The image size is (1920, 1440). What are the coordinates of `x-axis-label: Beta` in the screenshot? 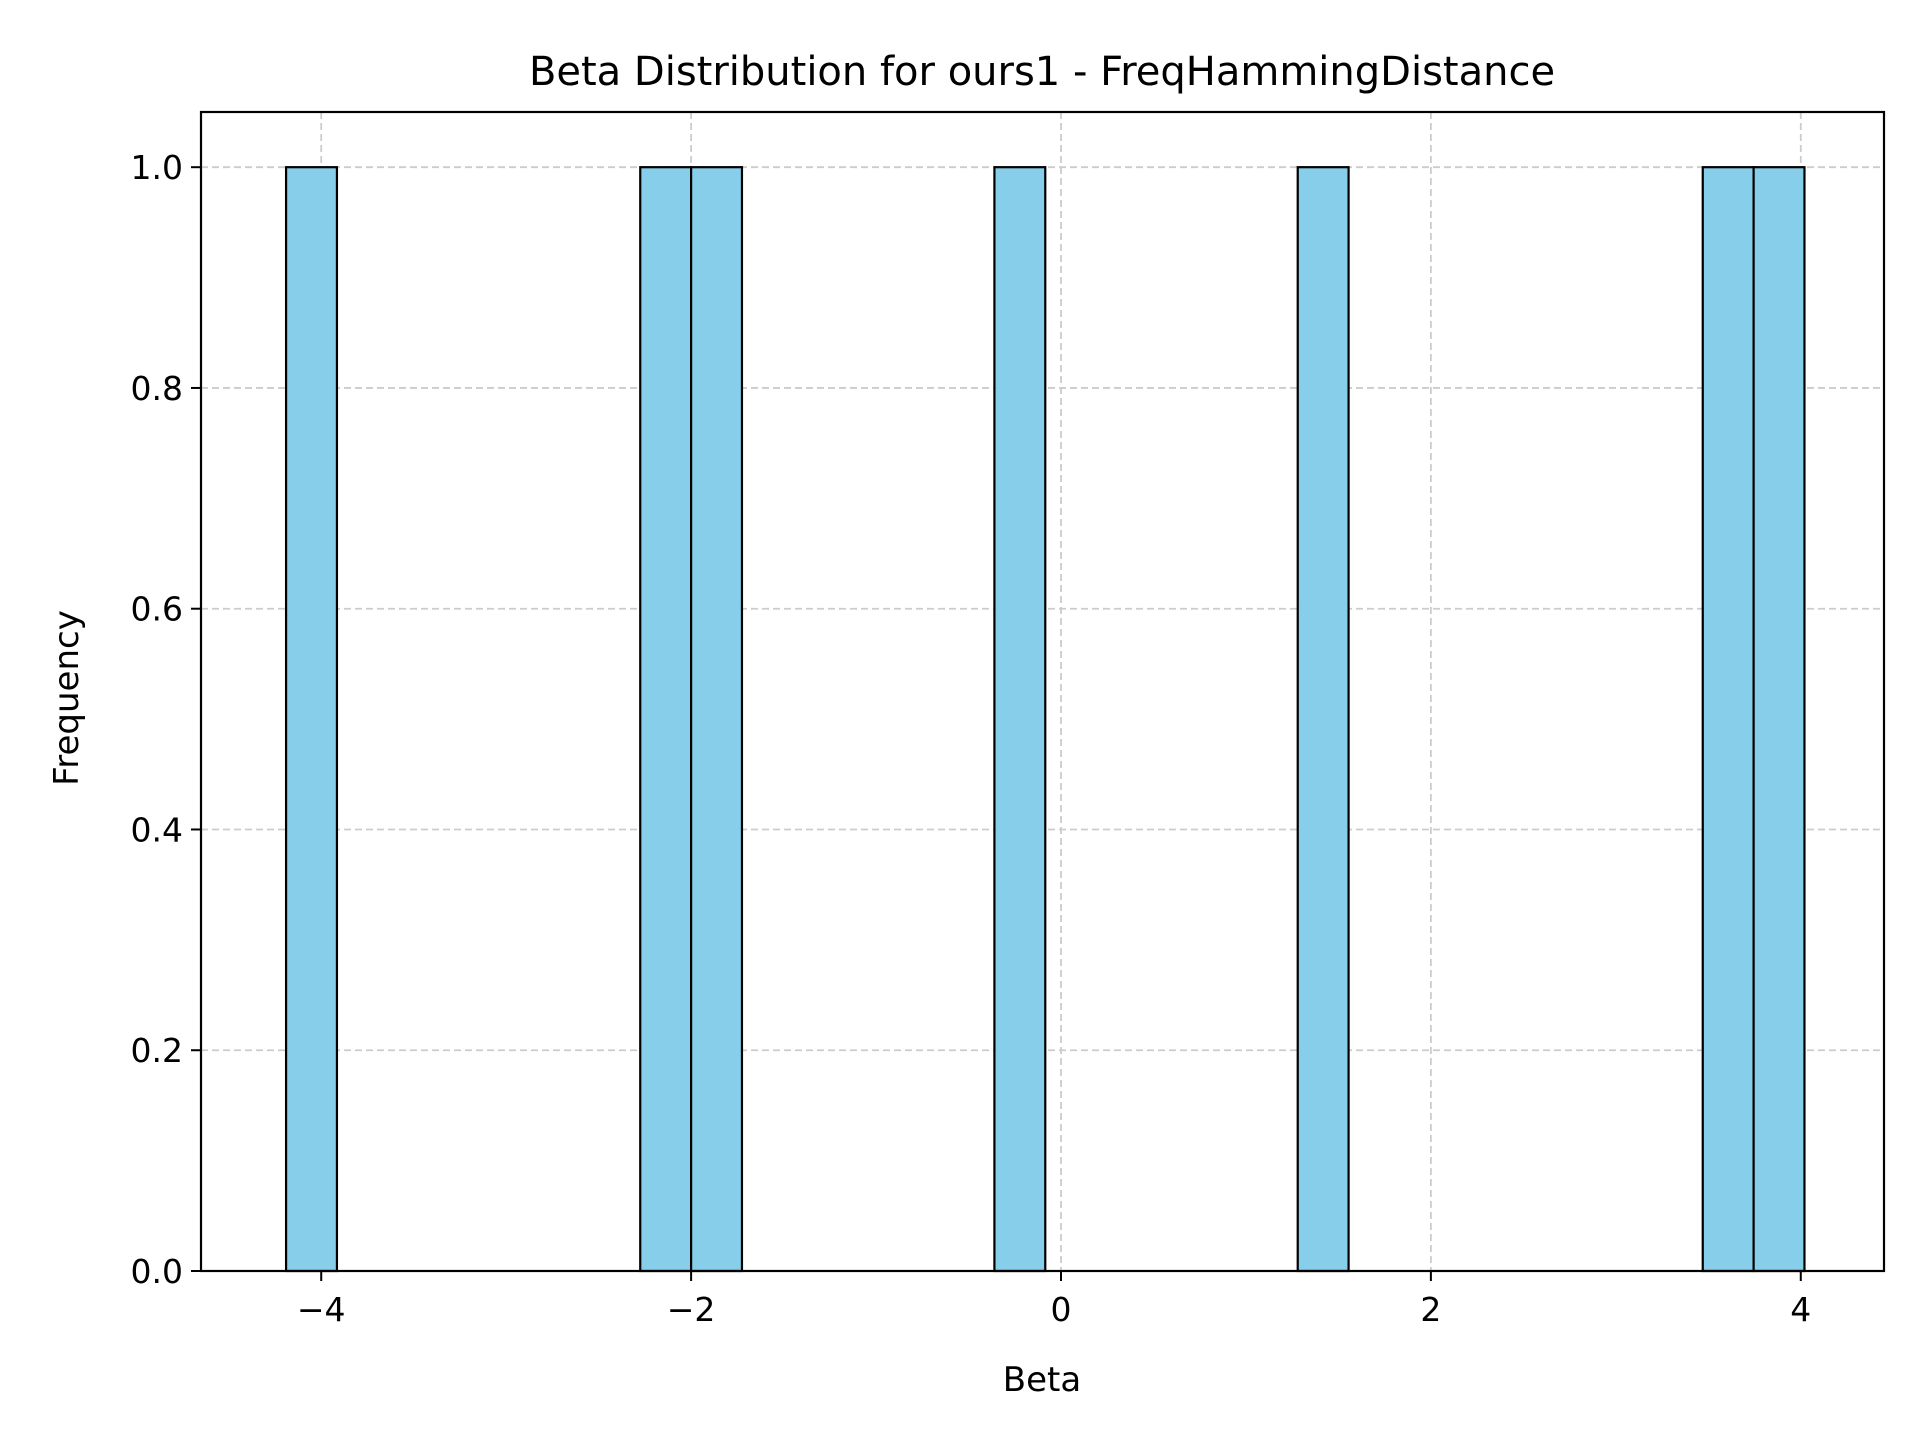 It's located at (1042, 1380).